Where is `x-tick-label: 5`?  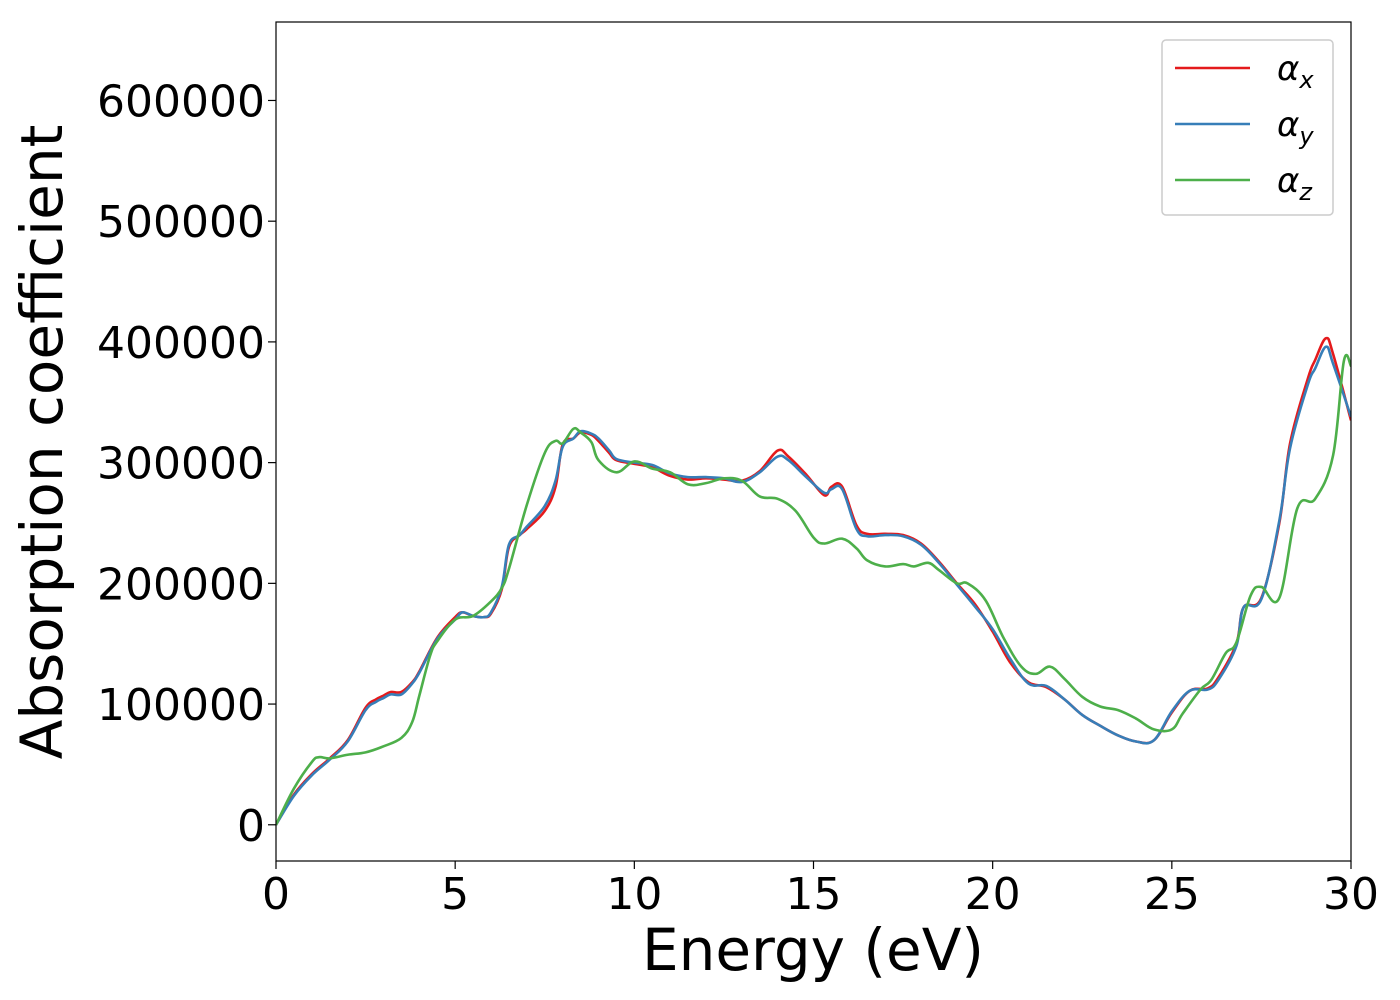
x-tick-label: 5 is located at coordinates (455, 894).